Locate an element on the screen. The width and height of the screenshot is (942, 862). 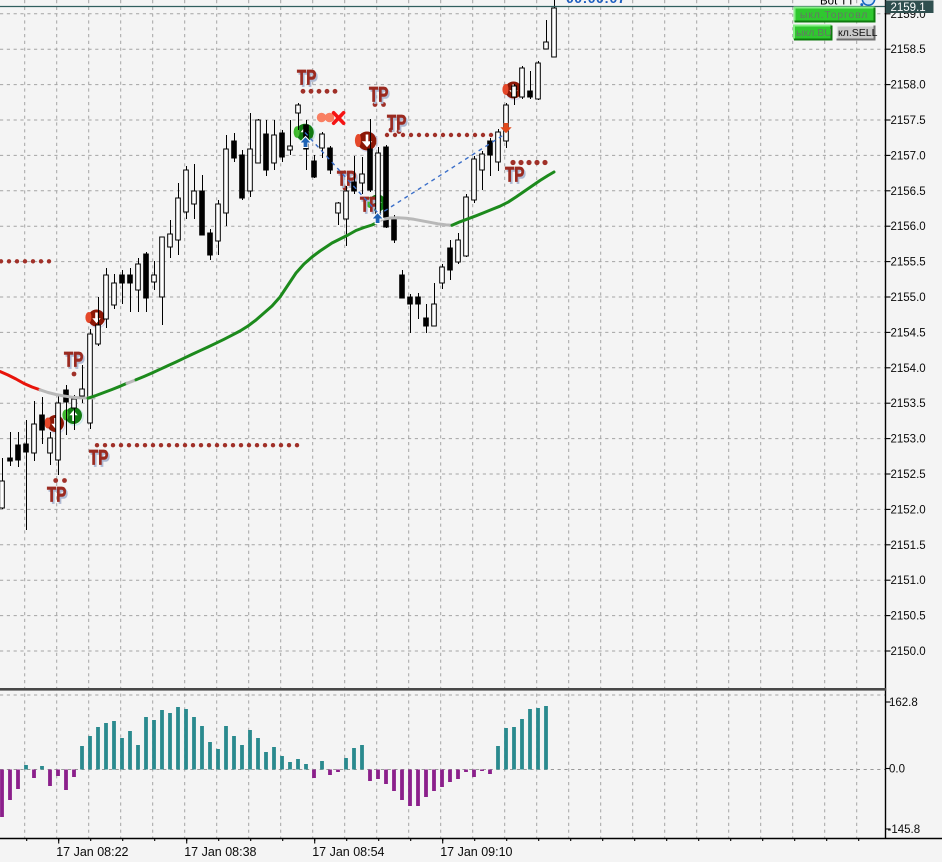
svg-text: 2158.5 is located at coordinates (908, 50).